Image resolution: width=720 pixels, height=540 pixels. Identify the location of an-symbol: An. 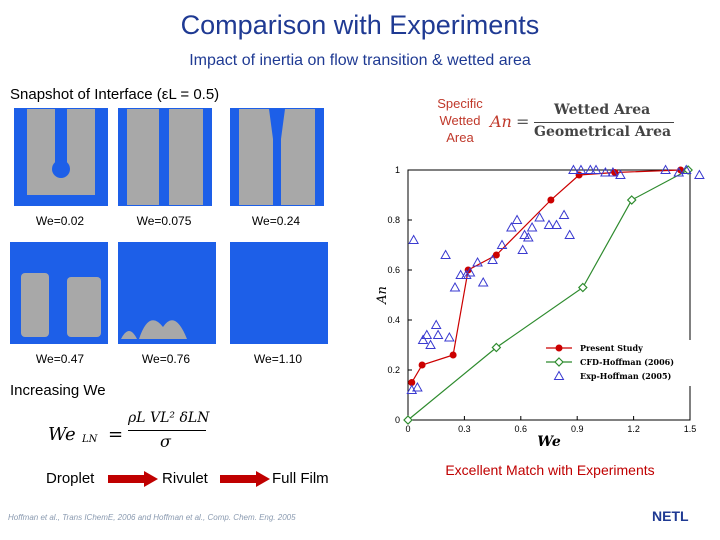
(501, 121).